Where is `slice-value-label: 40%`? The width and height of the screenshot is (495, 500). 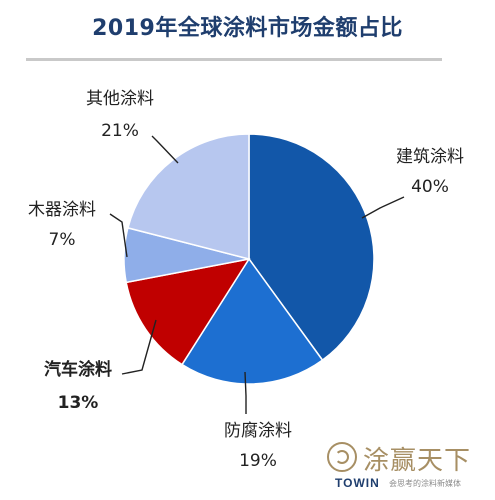
slice-value-label: 40% is located at coordinates (430, 187).